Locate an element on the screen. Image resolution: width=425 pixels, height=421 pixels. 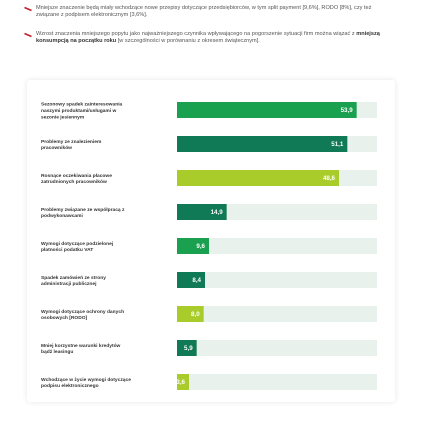
category-label-line: Mniej korzystne warunki kredytów is located at coordinates (81, 346).